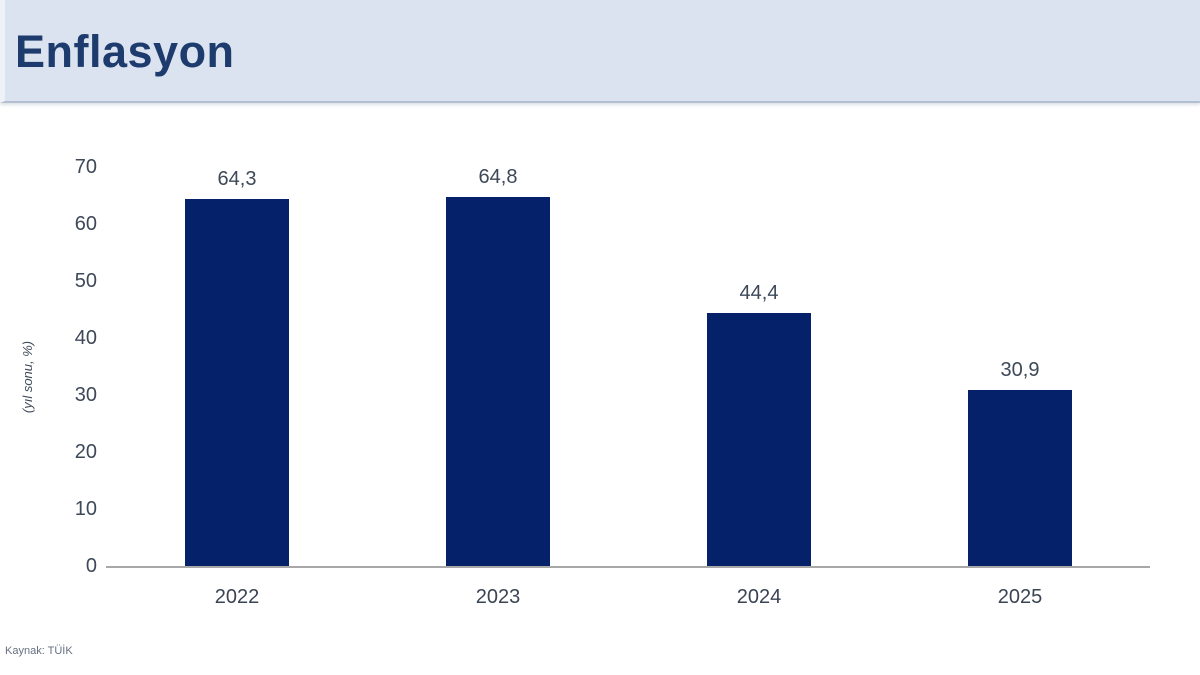 The image size is (1200, 675). Describe the element at coordinates (237, 382) in the screenshot. I see `bar-2022` at that location.